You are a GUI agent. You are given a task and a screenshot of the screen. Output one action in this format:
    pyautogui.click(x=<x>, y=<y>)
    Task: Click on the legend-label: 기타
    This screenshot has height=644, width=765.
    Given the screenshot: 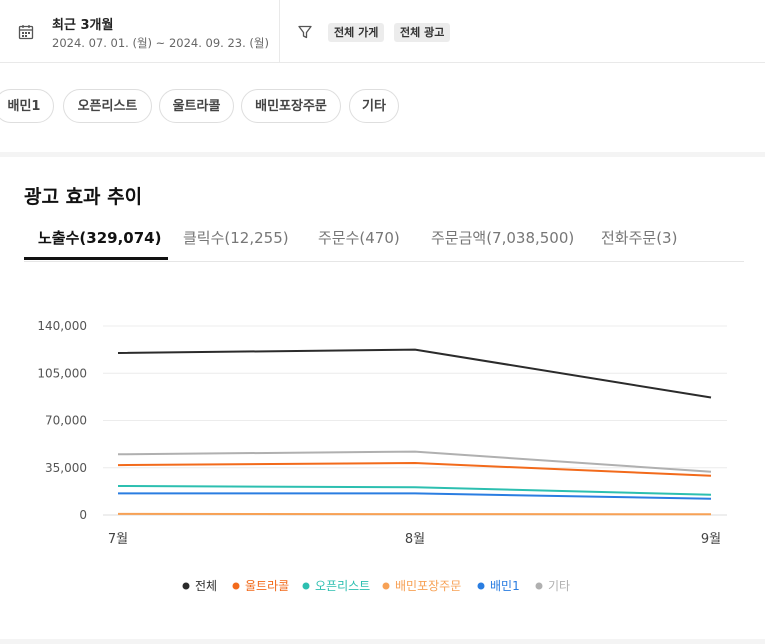 What is the action you would take?
    pyautogui.click(x=559, y=586)
    